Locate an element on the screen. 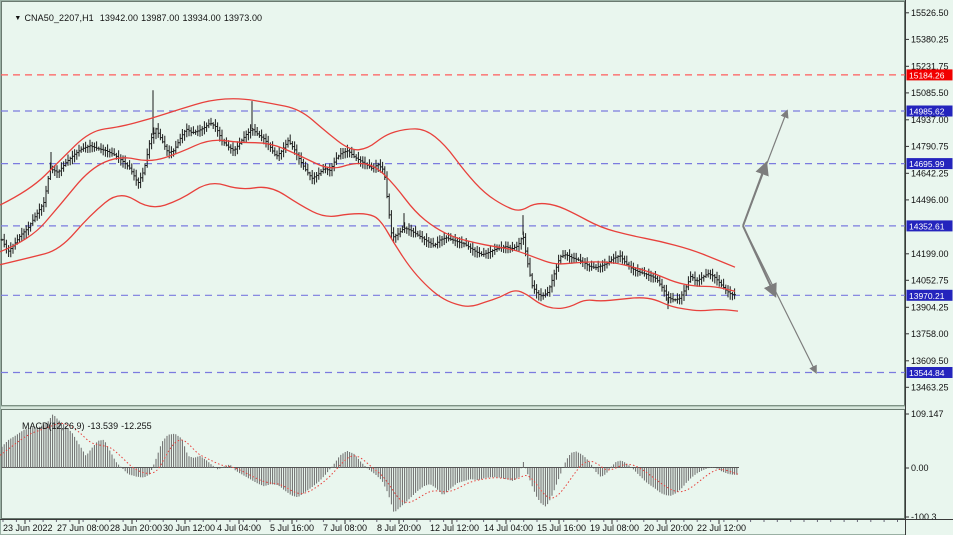  time-tick-label: 20 Jul 20:00 is located at coordinates (668, 528).